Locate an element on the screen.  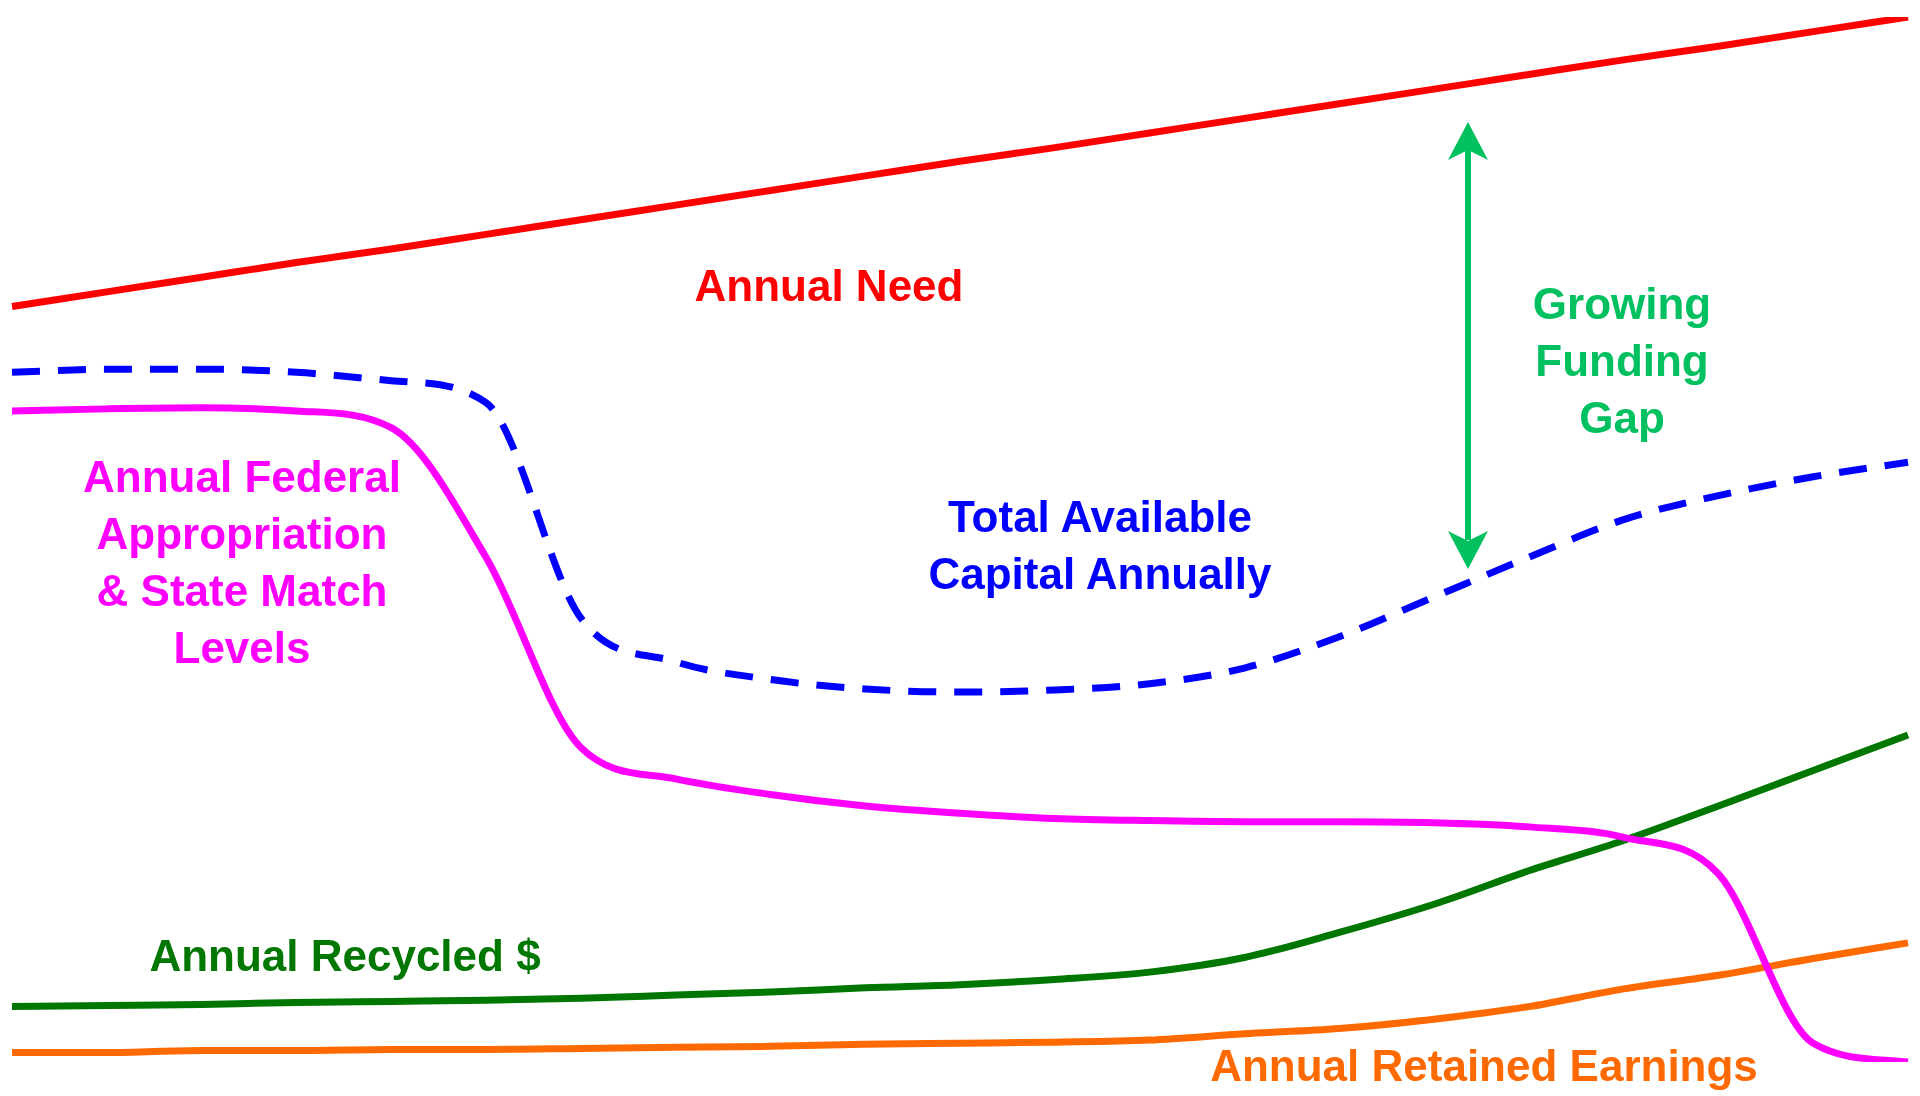
series-label: Annual Federal Appropriation & State Match Levels is located at coordinates (242, 562).